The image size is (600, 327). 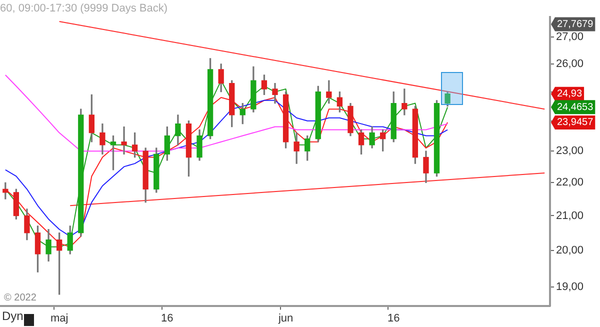 What do you see at coordinates (575, 107) in the screenshot?
I see `text: 24,4653` at bounding box center [575, 107].